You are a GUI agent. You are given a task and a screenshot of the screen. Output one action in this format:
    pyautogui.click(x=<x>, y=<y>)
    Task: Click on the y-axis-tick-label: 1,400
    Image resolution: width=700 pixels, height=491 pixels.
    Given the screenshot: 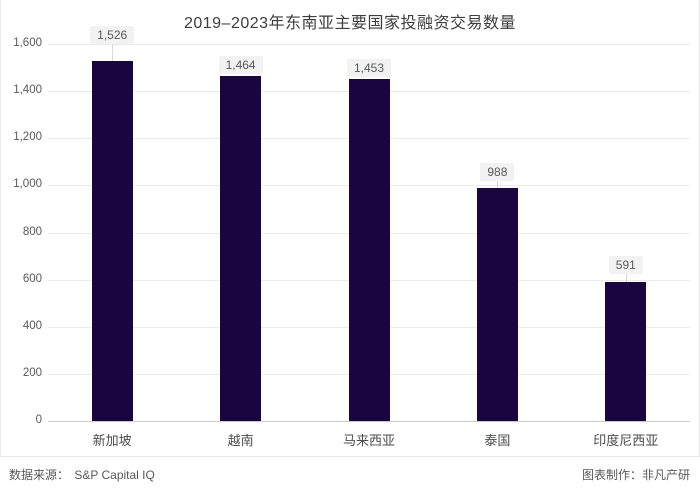 What is the action you would take?
    pyautogui.click(x=27, y=90)
    